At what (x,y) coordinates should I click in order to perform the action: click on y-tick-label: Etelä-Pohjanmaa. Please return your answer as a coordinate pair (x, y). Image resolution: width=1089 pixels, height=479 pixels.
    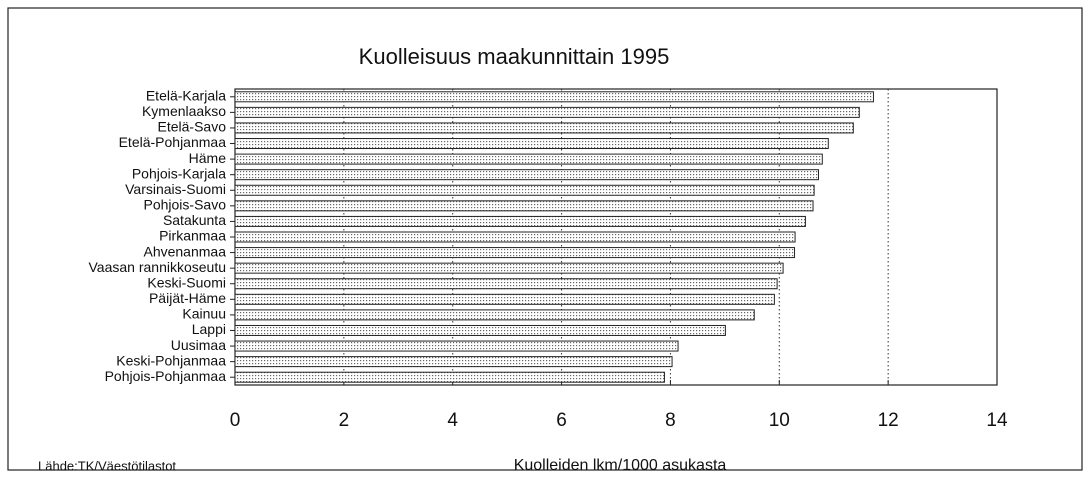
    Looking at the image, I should click on (173, 142).